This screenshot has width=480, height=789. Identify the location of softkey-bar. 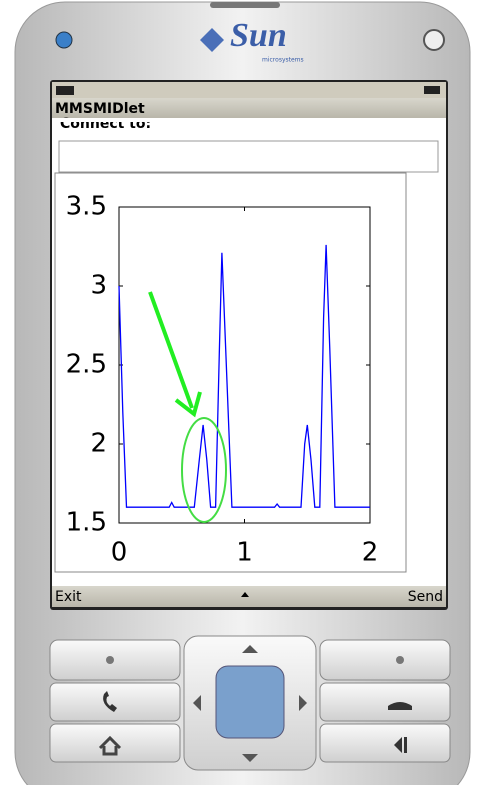
(249, 596).